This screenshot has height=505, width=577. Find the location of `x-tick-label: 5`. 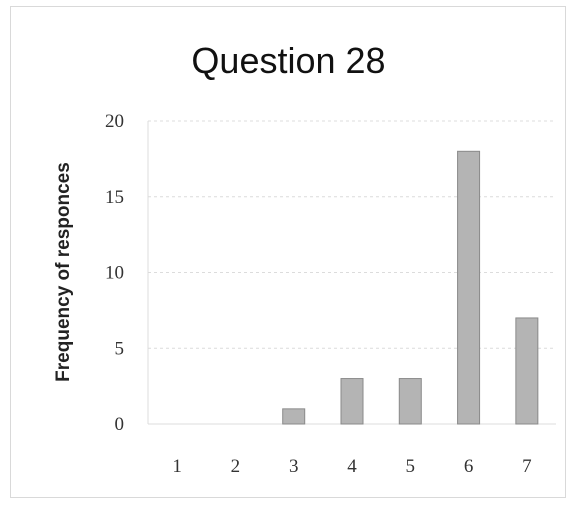

x-tick-label: 5 is located at coordinates (411, 466).